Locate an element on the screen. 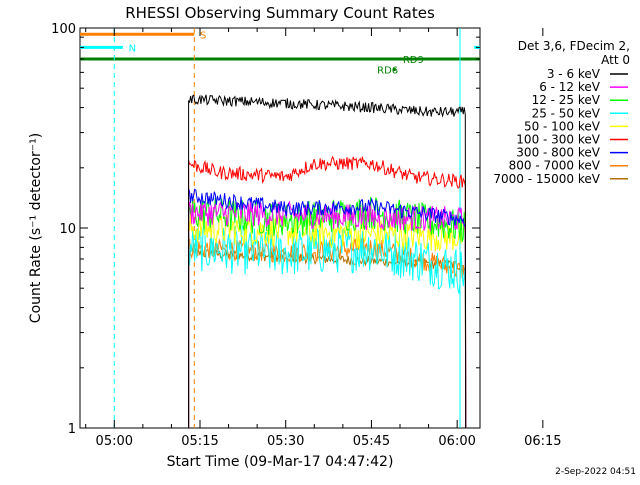 The height and width of the screenshot is (485, 640). x-tick-label: 05:45 is located at coordinates (371, 441).